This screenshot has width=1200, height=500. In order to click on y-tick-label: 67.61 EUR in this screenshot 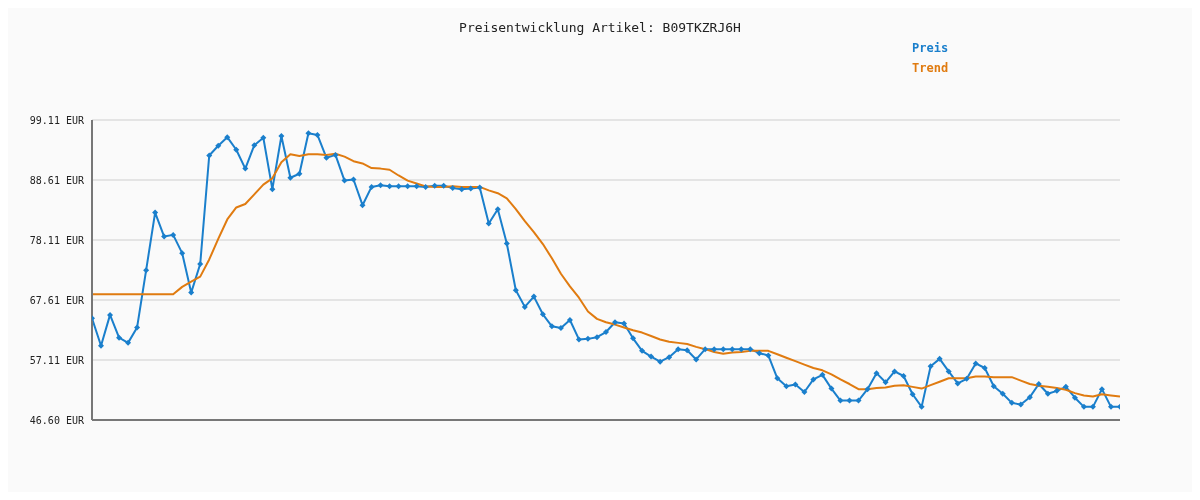, I will do `click(57, 300)`.